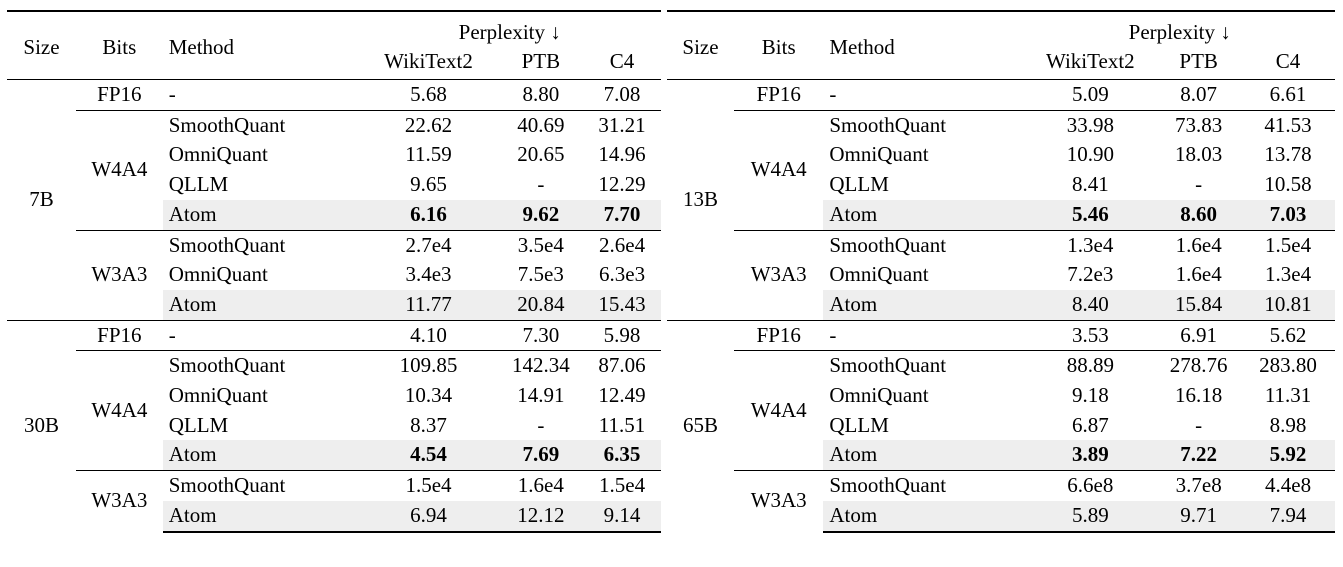  What do you see at coordinates (541, 61) in the screenshot?
I see `header-ptb: PTB` at bounding box center [541, 61].